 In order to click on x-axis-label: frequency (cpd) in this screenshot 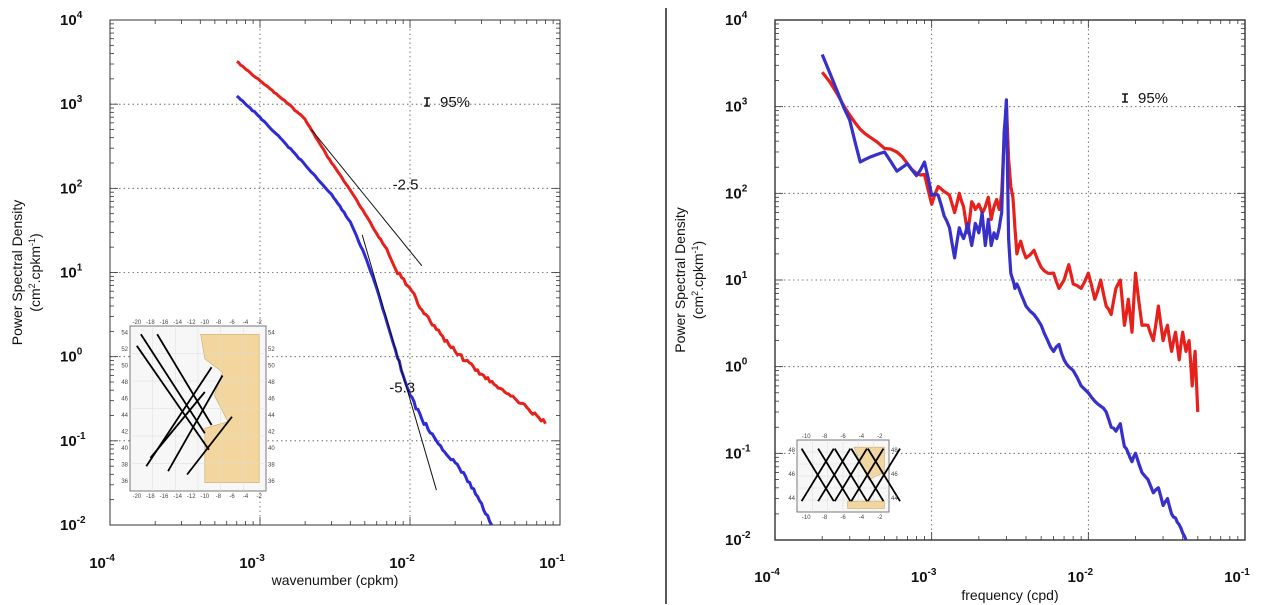, I will do `click(1009, 595)`.